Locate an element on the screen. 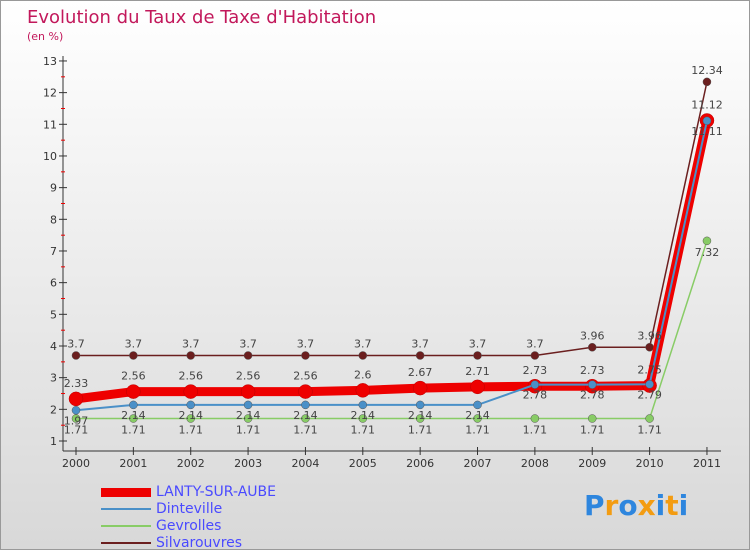 Image resolution: width=750 pixels, height=551 pixels. y-tick-label: 6 is located at coordinates (53, 283).